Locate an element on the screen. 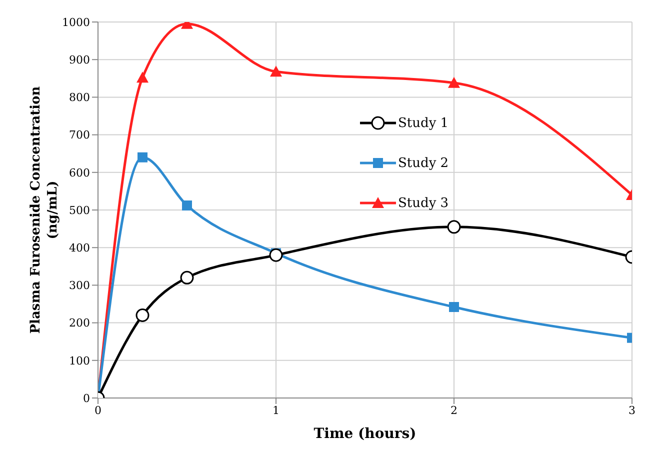  y-tick-label: 200 is located at coordinates (79, 323).